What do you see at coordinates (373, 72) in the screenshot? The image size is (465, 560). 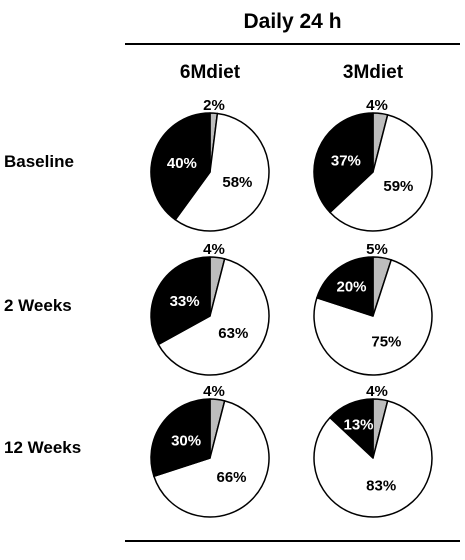 I see `column-header-3mdiet: 3Mdiet` at bounding box center [373, 72].